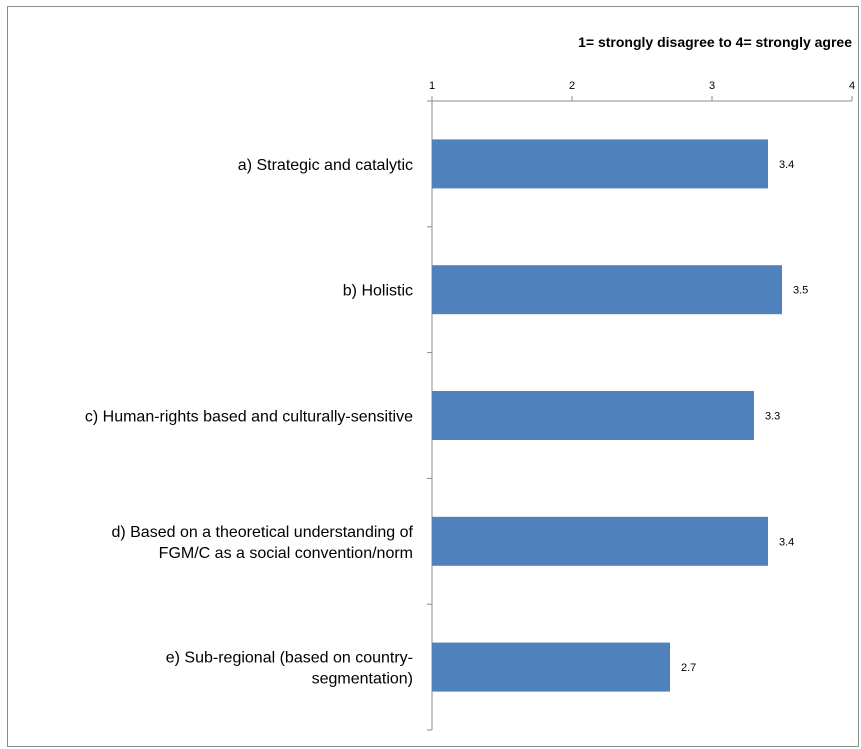 The height and width of the screenshot is (749, 861). Describe the element at coordinates (362, 679) in the screenshot. I see `category-label: segmentation)` at that location.